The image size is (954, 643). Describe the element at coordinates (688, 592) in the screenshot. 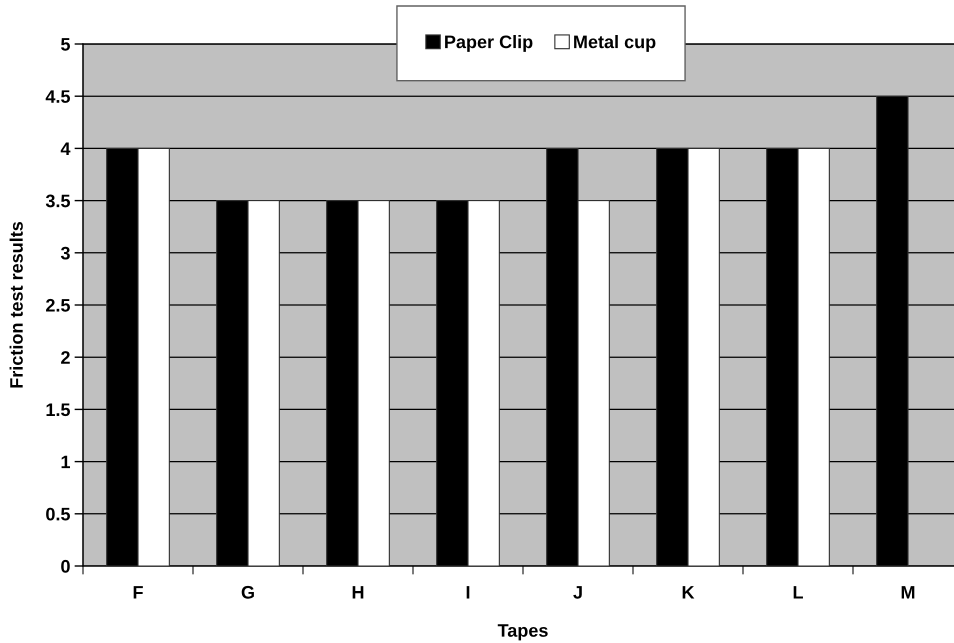

I see `x-tick-label: K` at that location.